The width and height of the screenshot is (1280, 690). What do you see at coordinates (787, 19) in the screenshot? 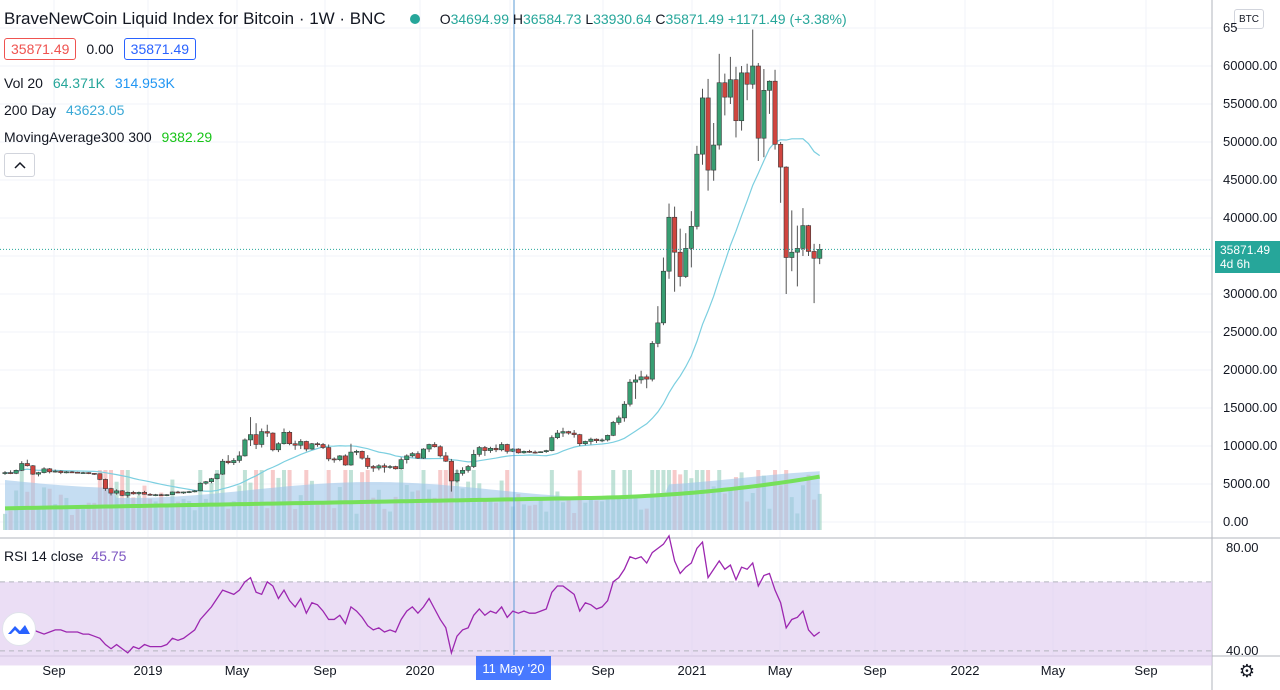
I see `change-value: +1171.49 (+3.38%)` at bounding box center [787, 19].